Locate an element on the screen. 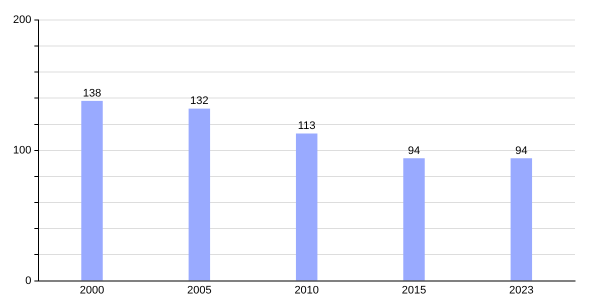 This screenshot has width=600, height=300. y-tick-label: 200 is located at coordinates (22, 20).